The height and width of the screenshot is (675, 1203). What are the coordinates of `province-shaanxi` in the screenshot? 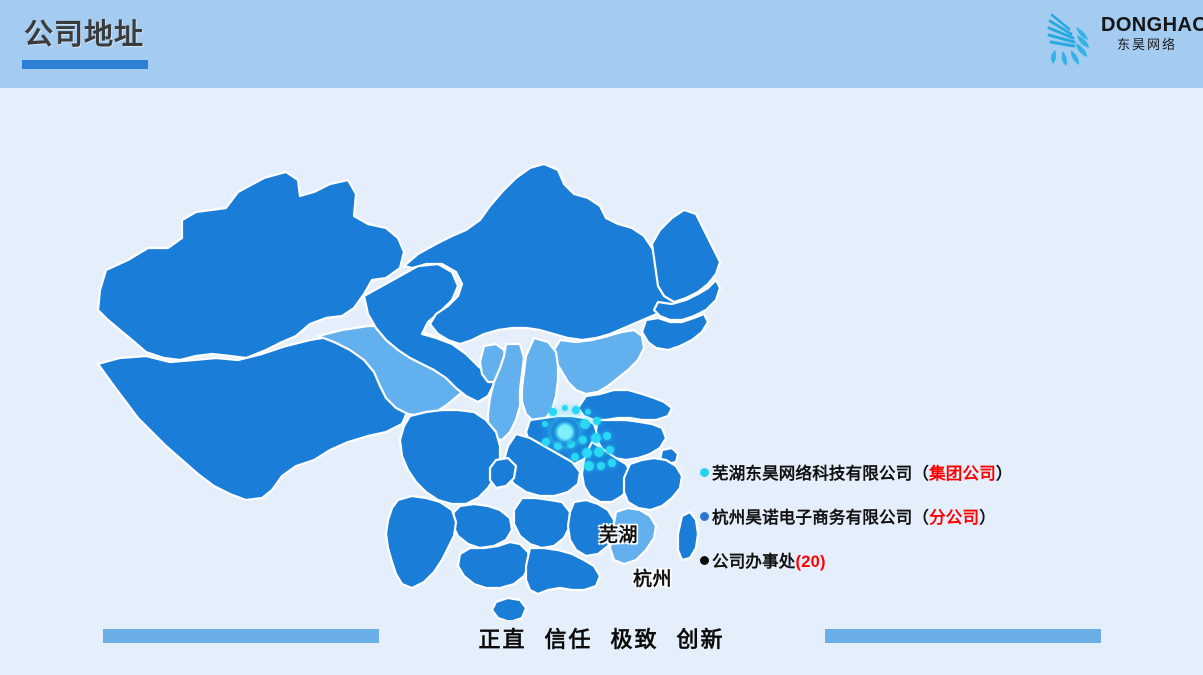 It's located at (506, 392).